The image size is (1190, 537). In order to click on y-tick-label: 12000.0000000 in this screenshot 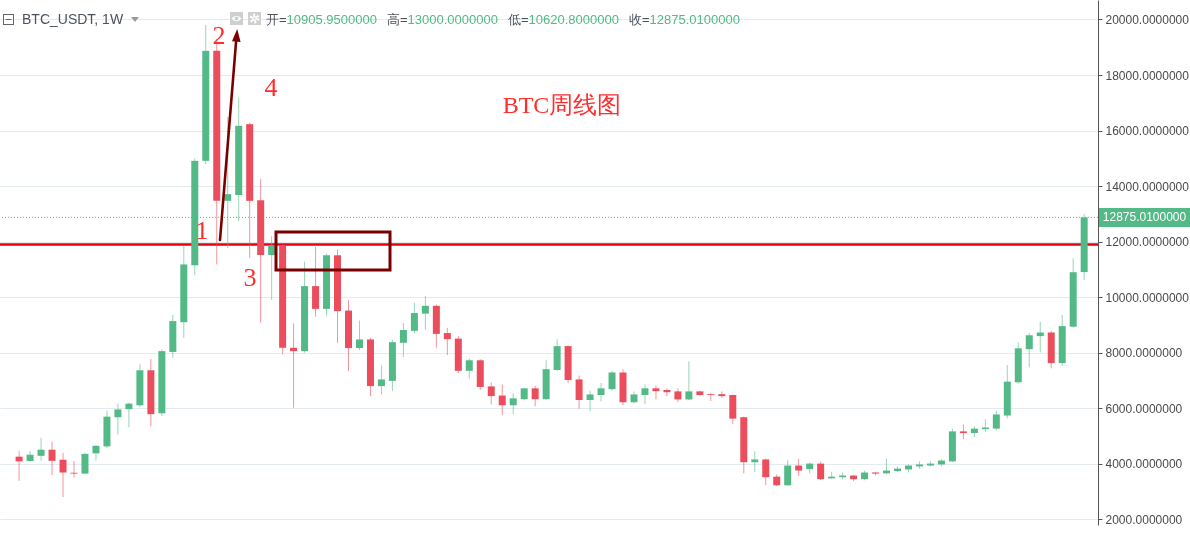, I will do `click(1147, 242)`.